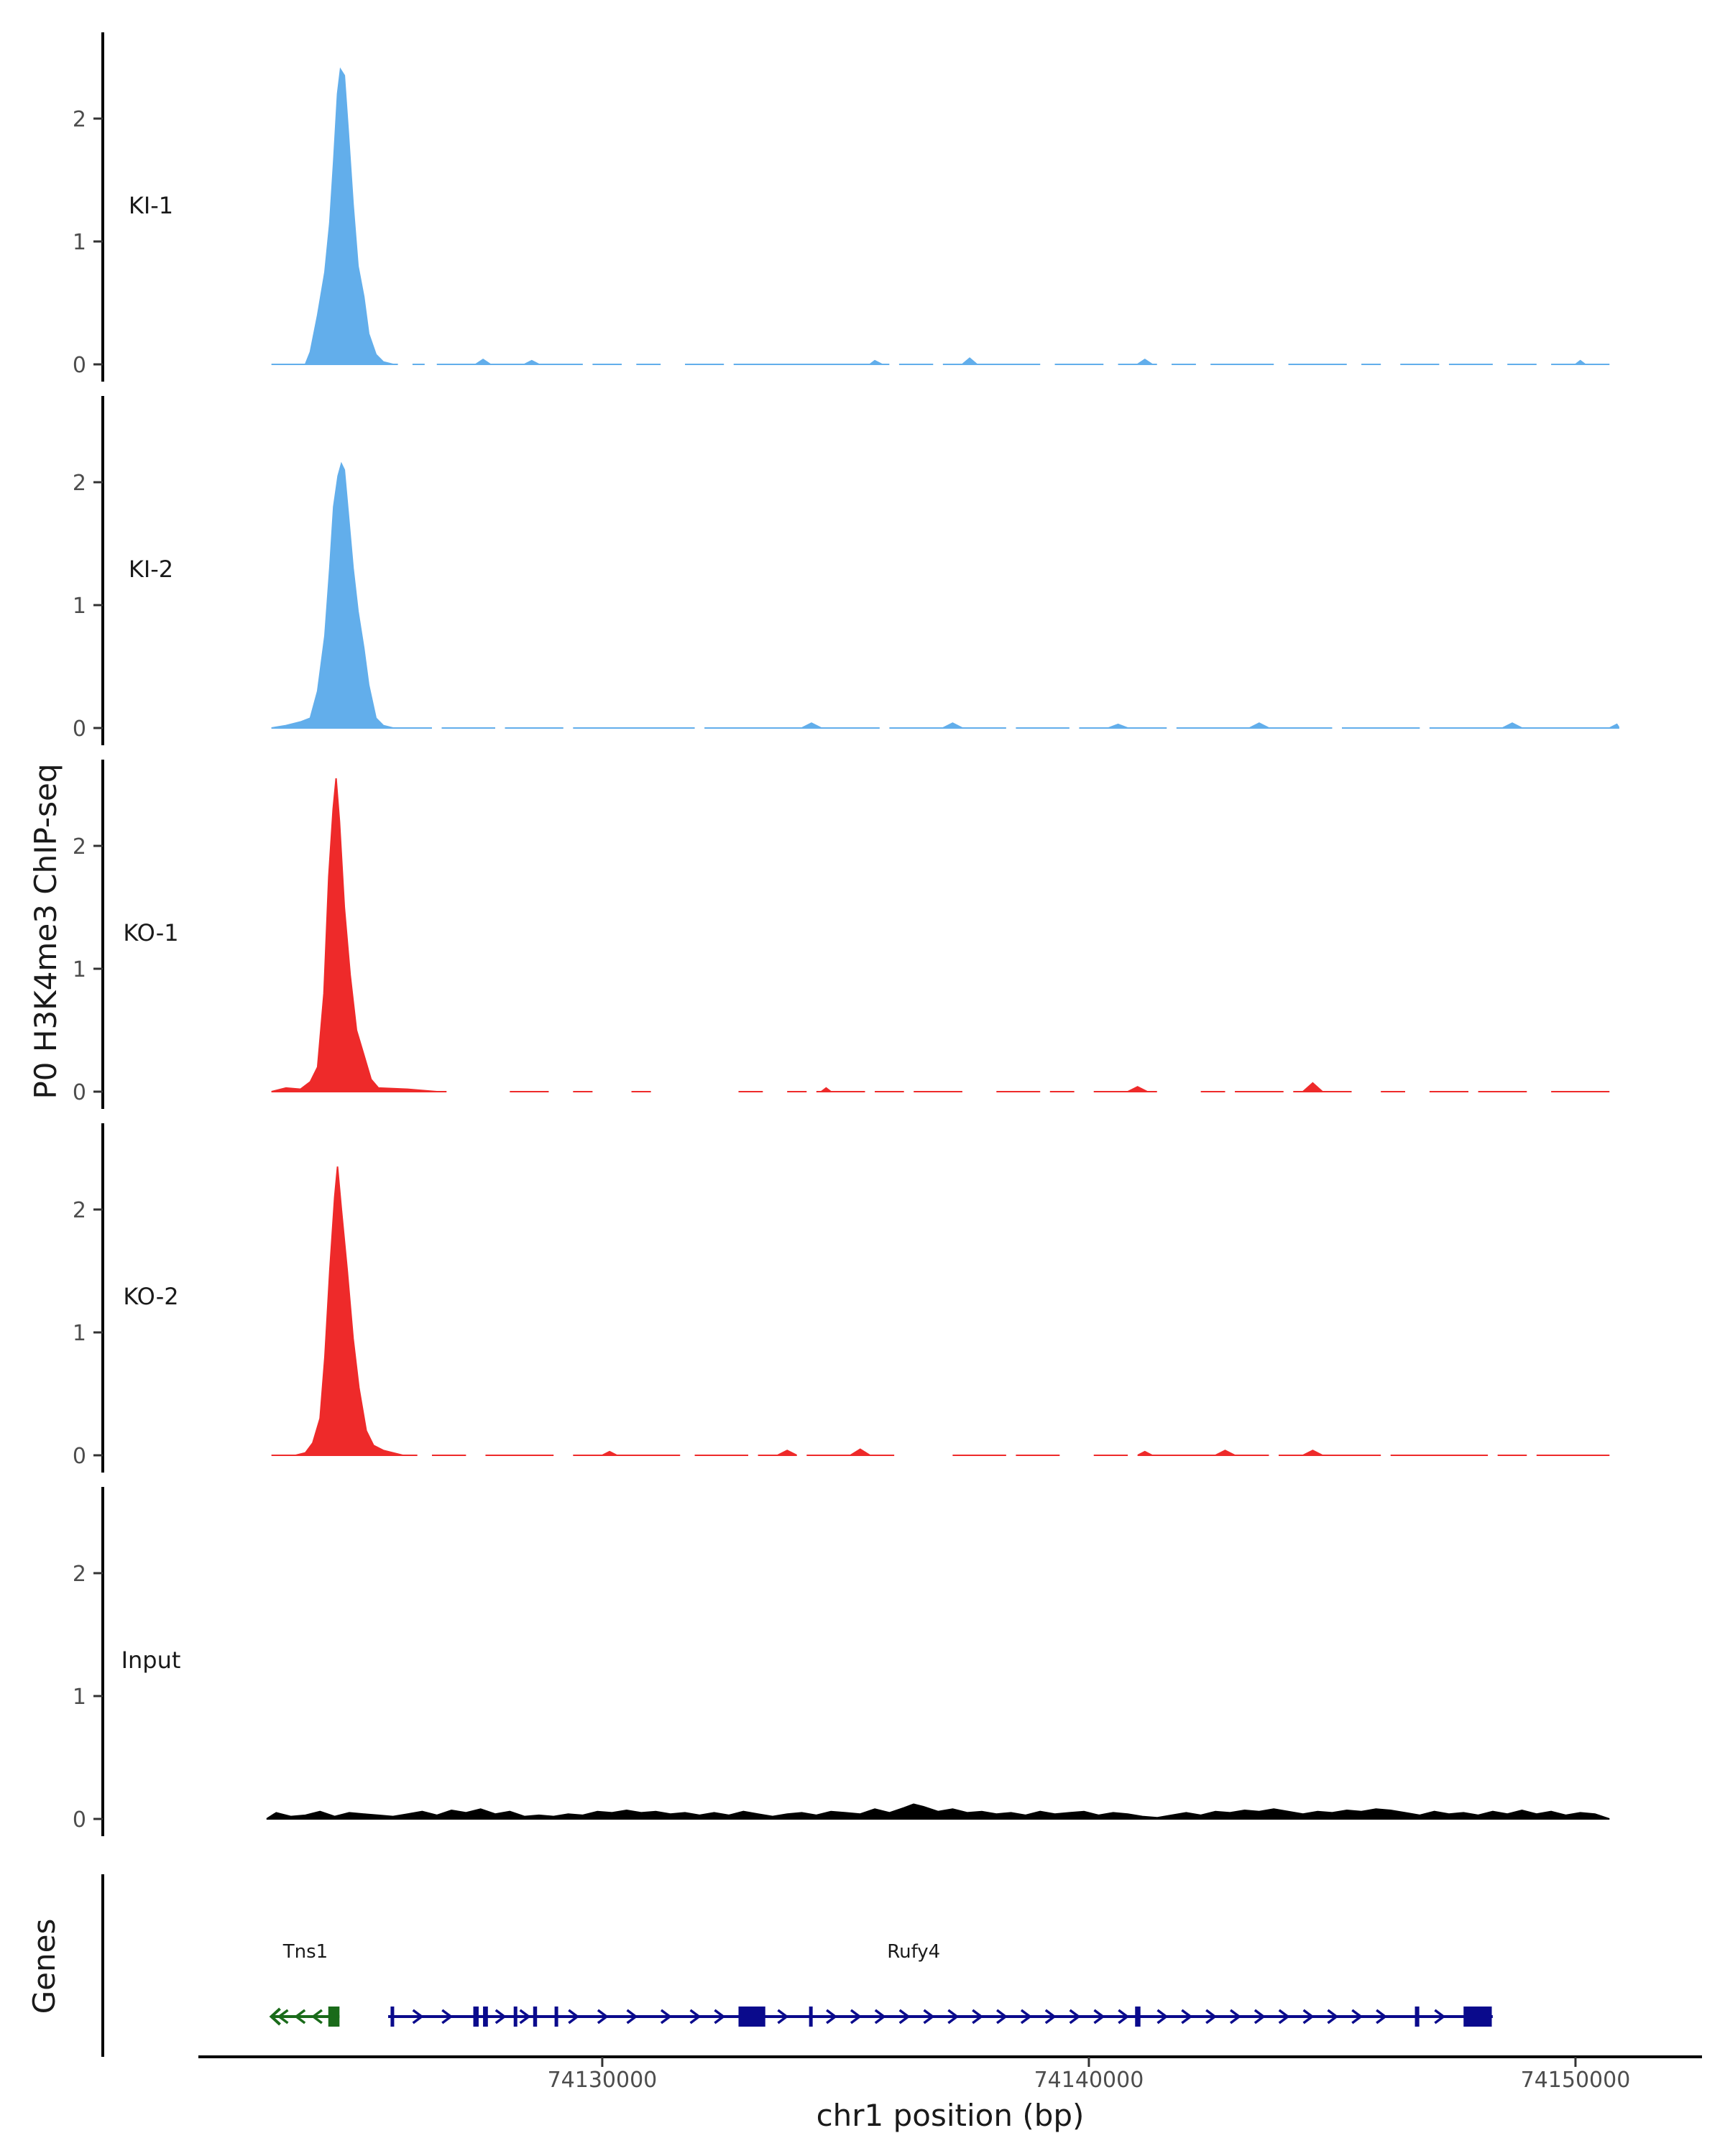  What do you see at coordinates (151, 205) in the screenshot?
I see `track-label: KI-1` at bounding box center [151, 205].